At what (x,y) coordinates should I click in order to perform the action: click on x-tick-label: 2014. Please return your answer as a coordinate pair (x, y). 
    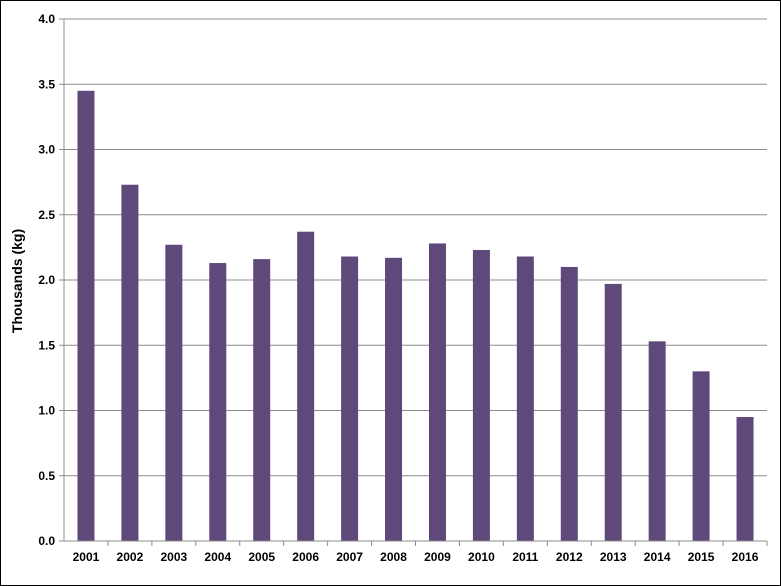
    Looking at the image, I should click on (657, 557).